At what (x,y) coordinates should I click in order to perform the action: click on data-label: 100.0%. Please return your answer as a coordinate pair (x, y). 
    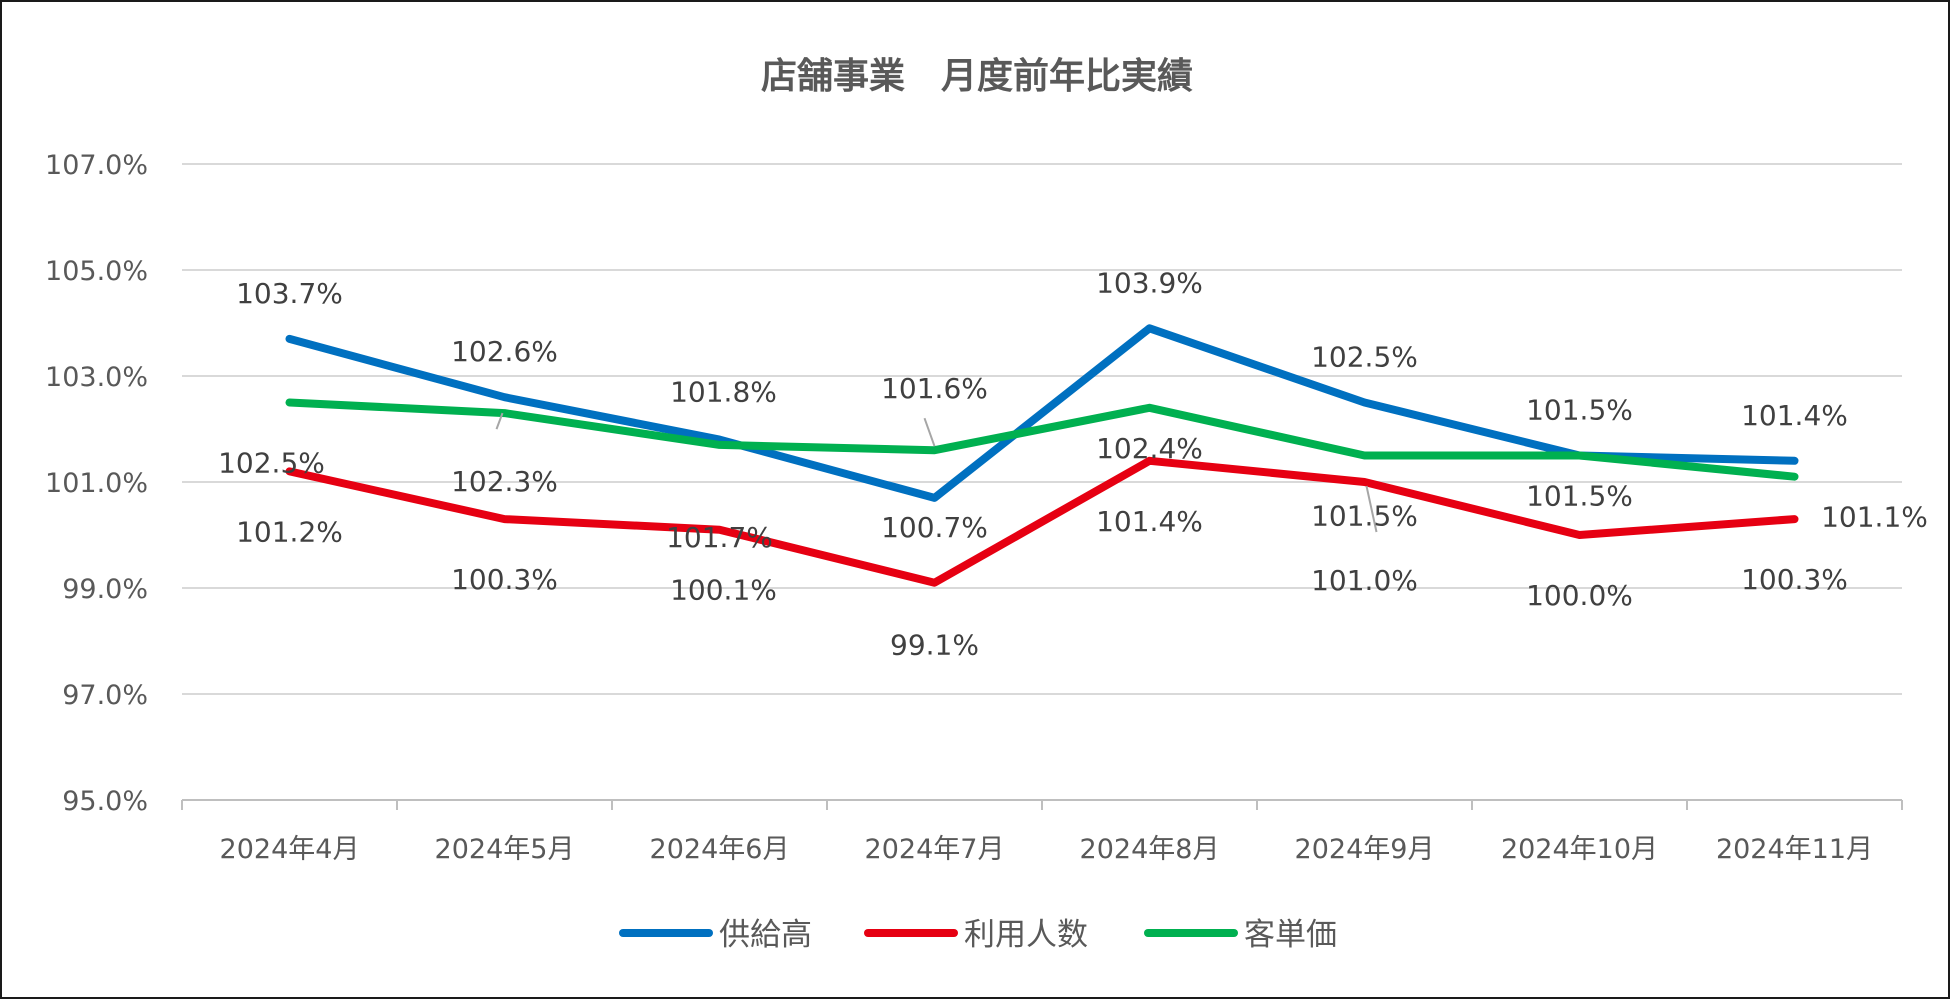
    Looking at the image, I should click on (1579, 595).